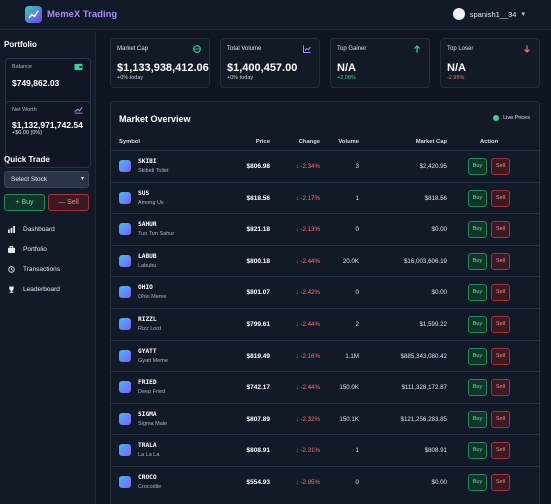  What do you see at coordinates (82, 14) in the screenshot?
I see `app-name: MemeX Trading` at bounding box center [82, 14].